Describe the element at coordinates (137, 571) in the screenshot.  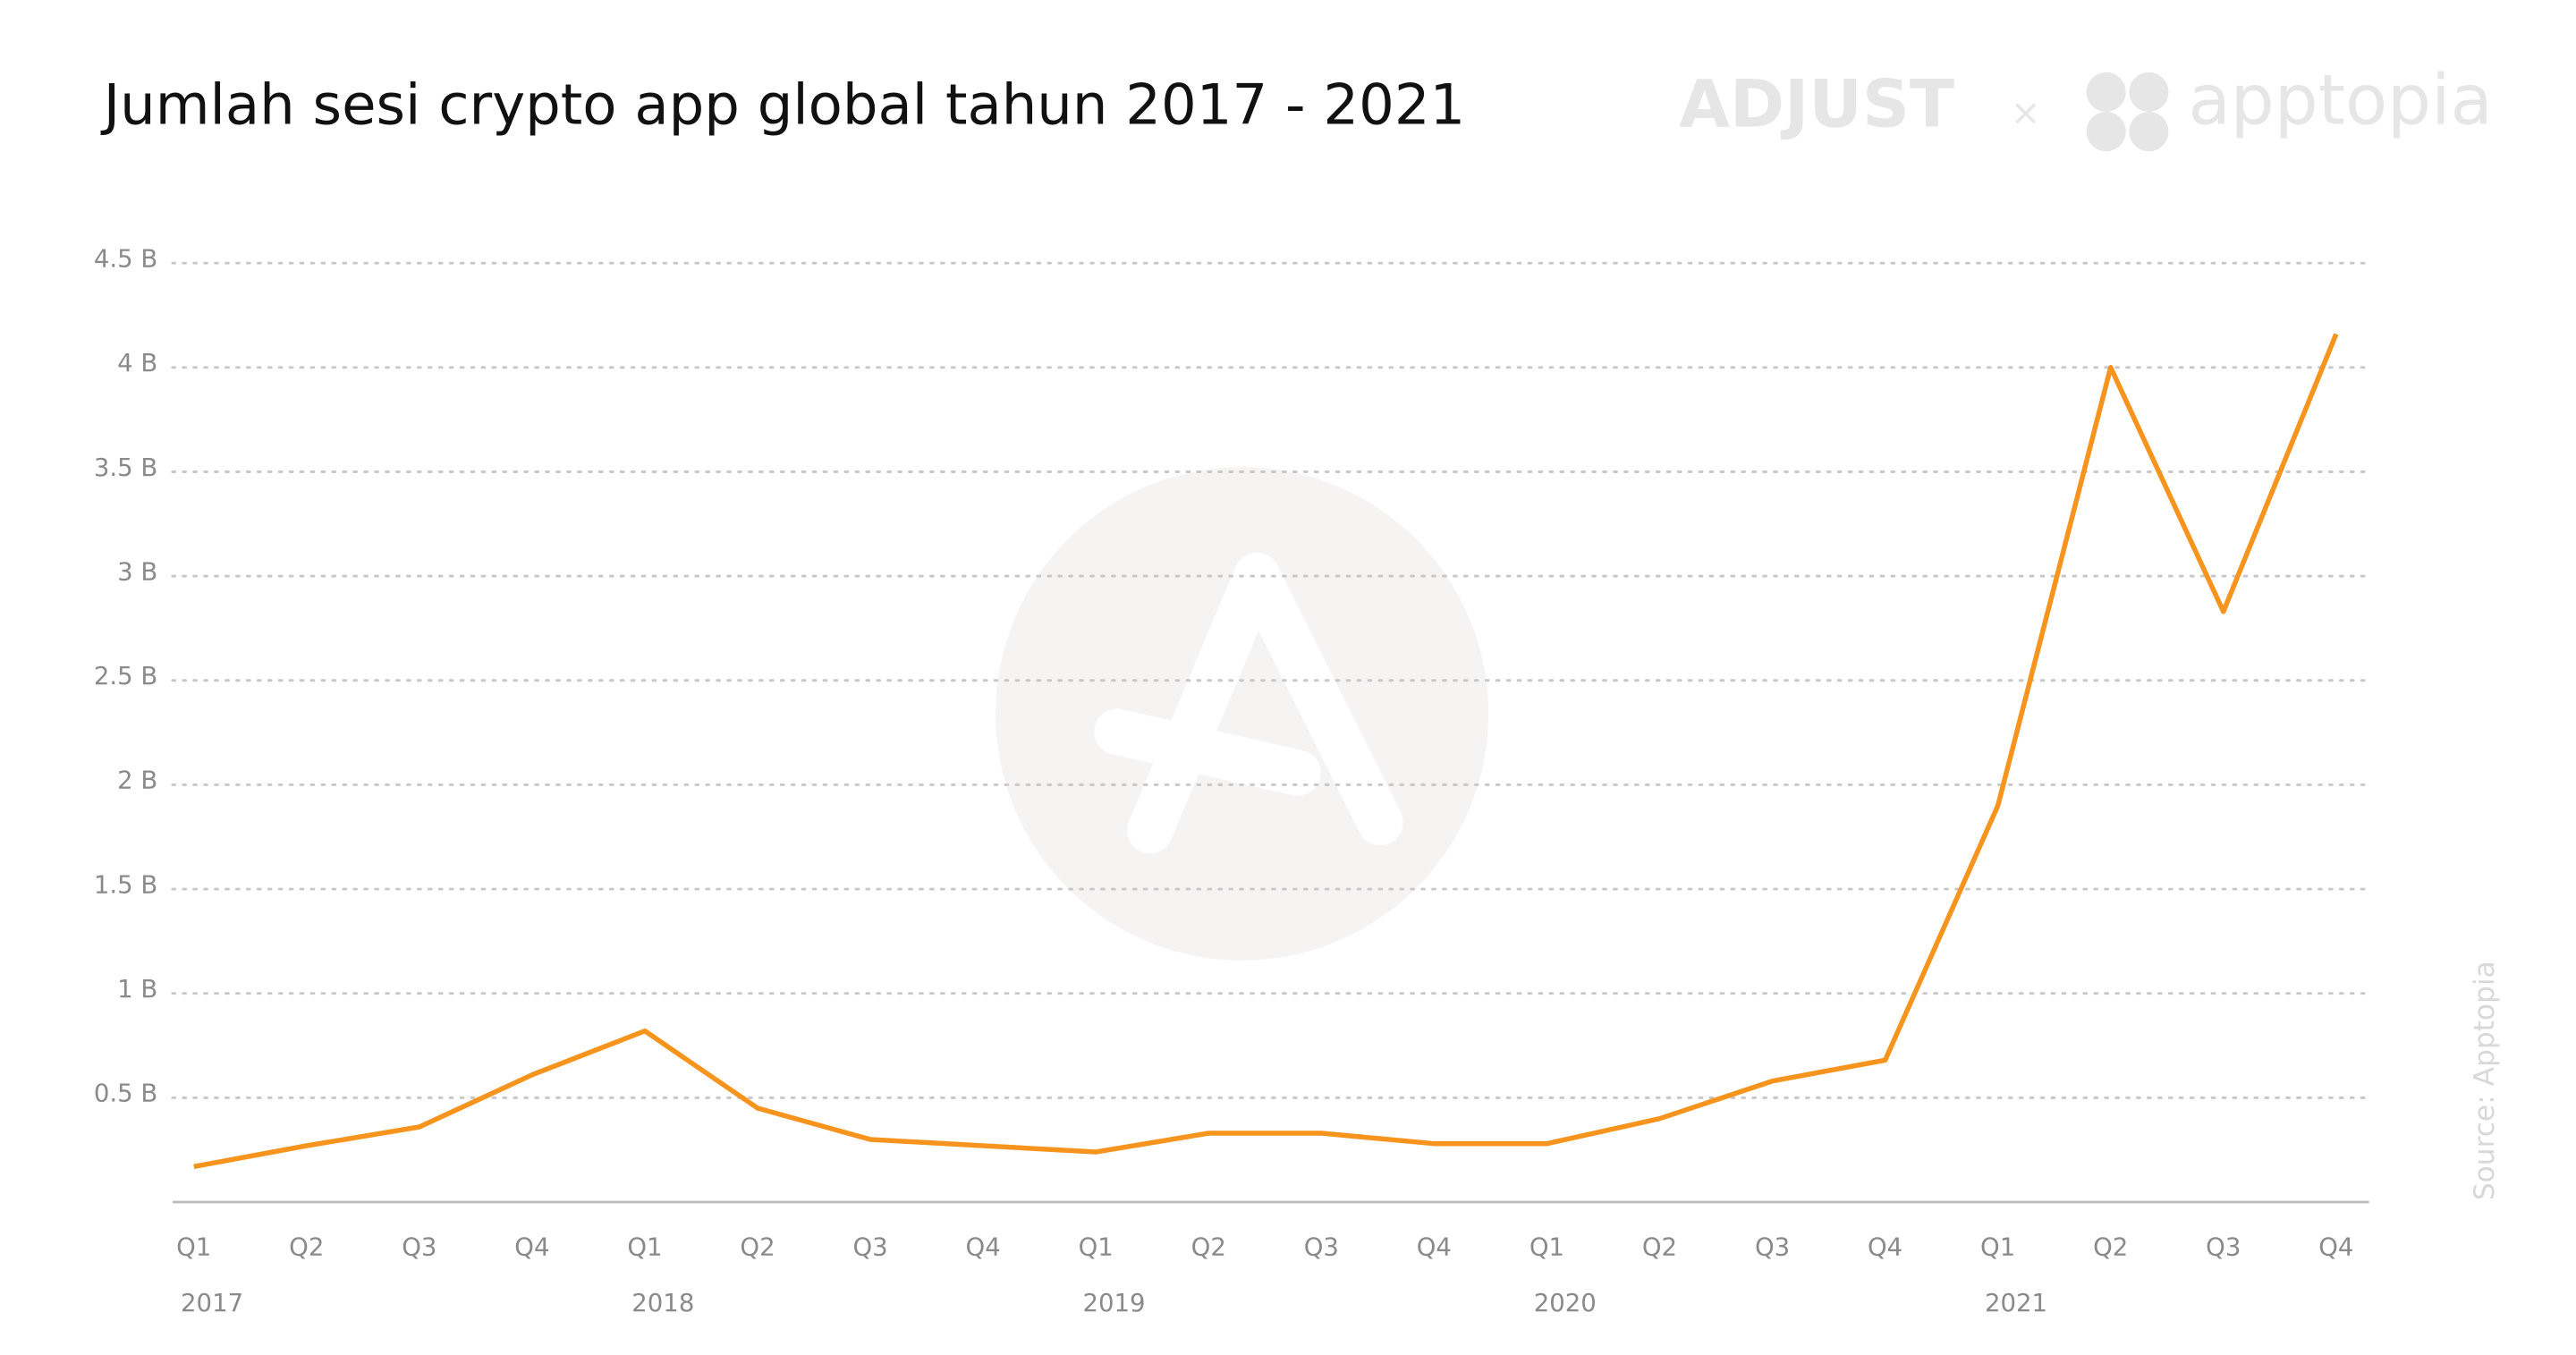
I see `y-tick-label: 3 B` at that location.